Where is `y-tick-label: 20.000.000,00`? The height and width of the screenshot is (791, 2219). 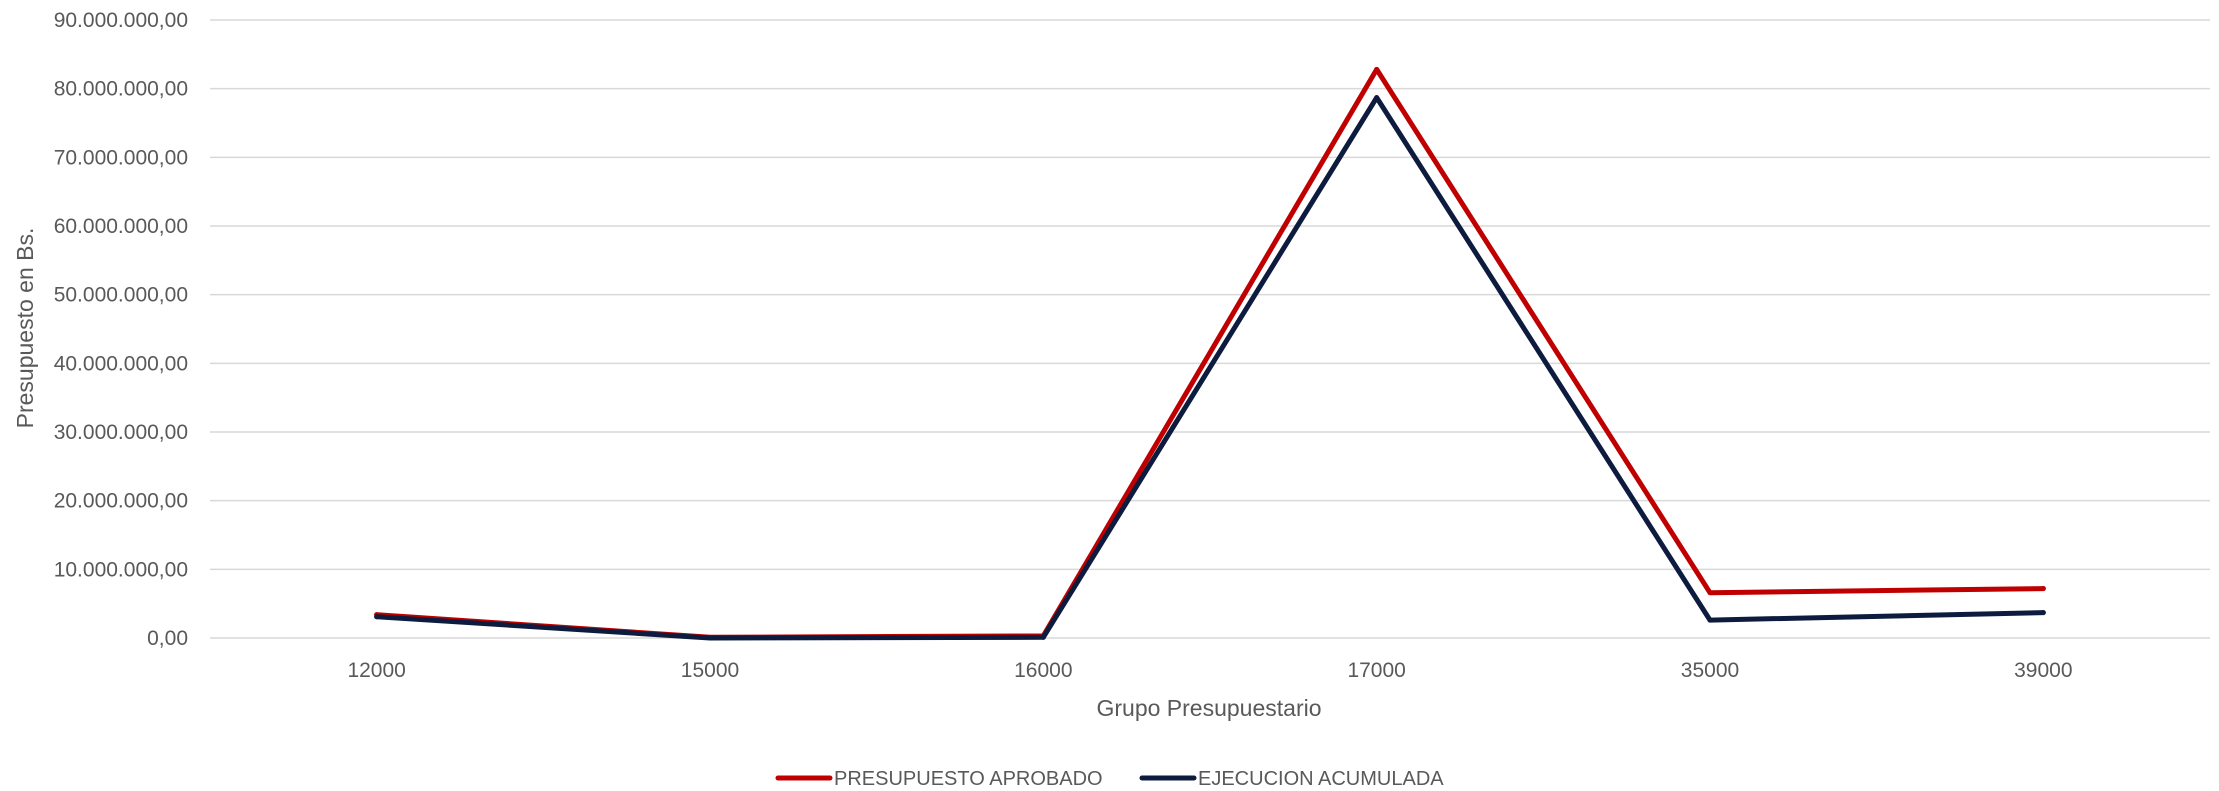 y-tick-label: 20.000.000,00 is located at coordinates (121, 501).